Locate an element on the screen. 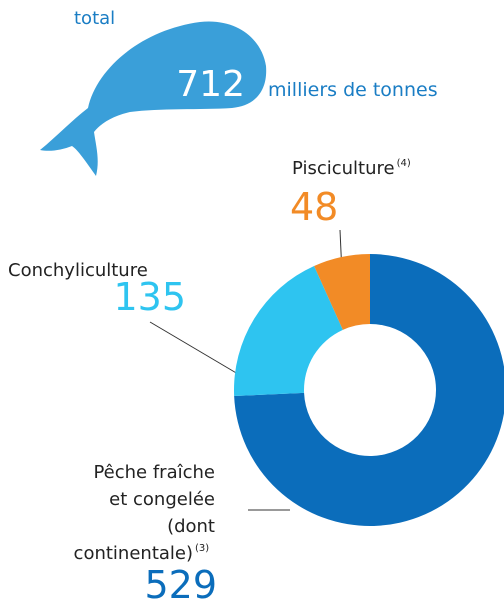  segment-note: (4) is located at coordinates (404, 163).